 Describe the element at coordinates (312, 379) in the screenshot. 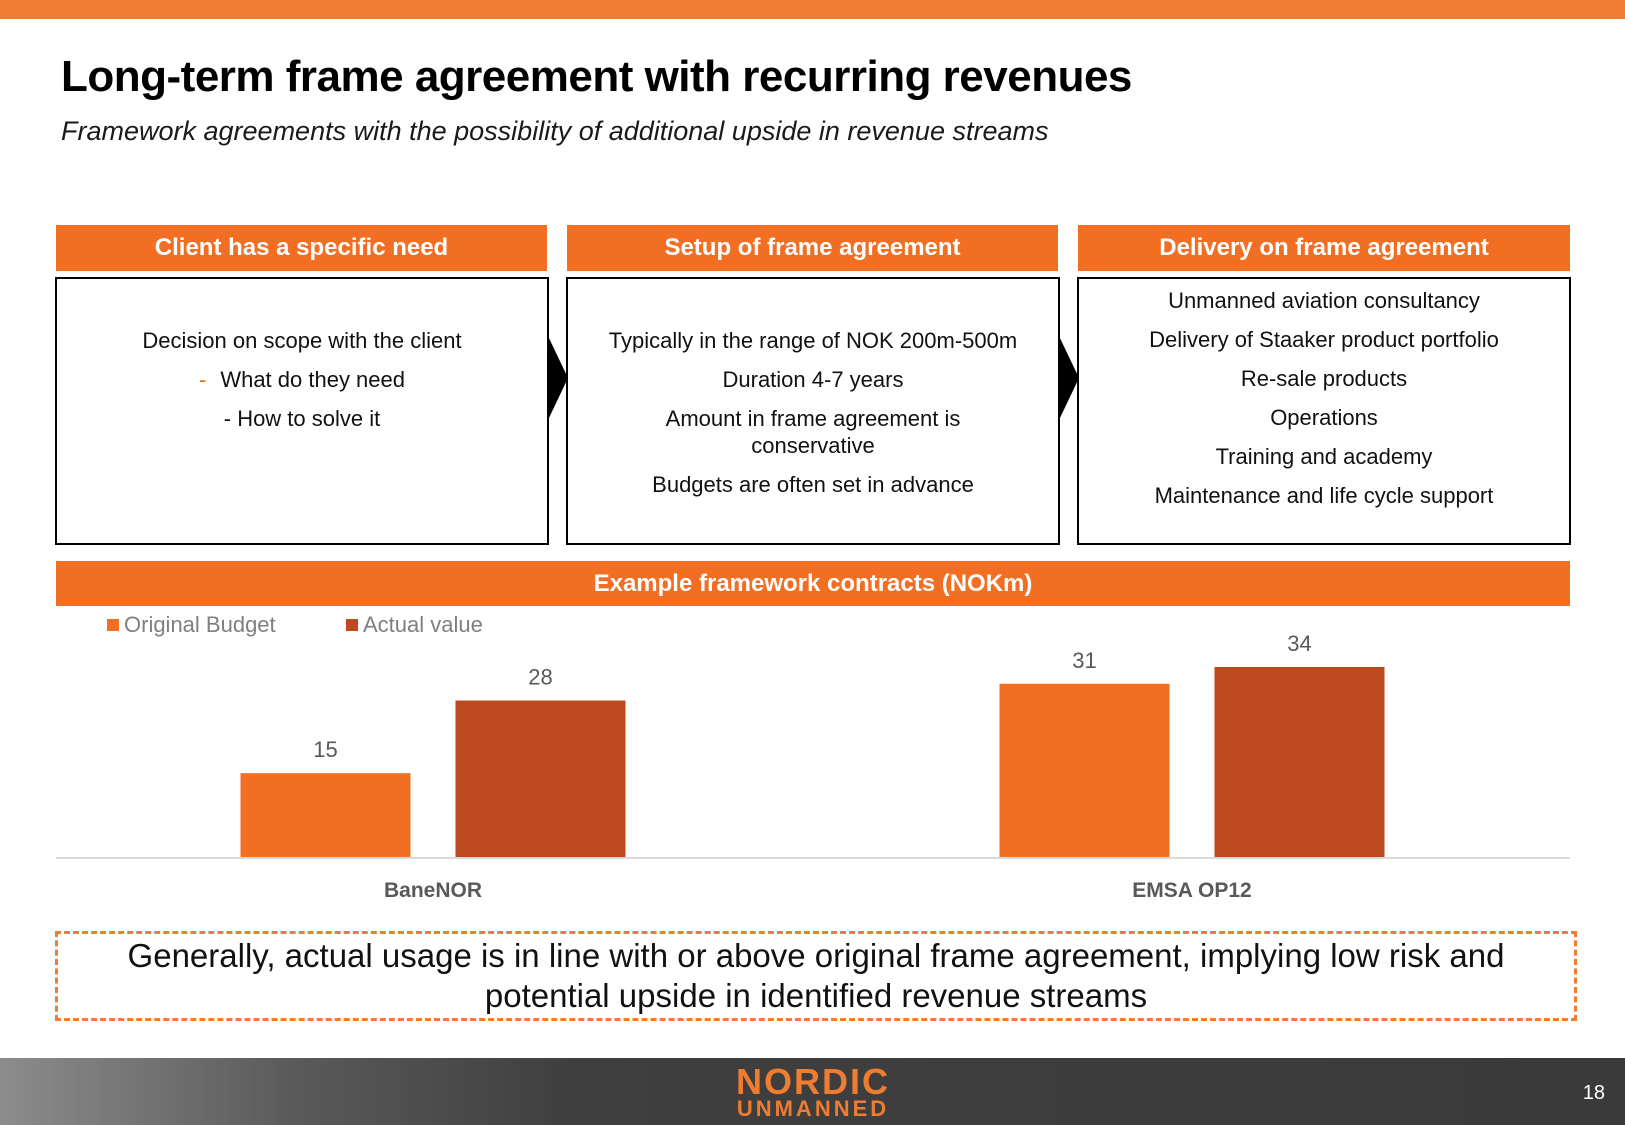

I see `column-line-text: What do they need` at that location.